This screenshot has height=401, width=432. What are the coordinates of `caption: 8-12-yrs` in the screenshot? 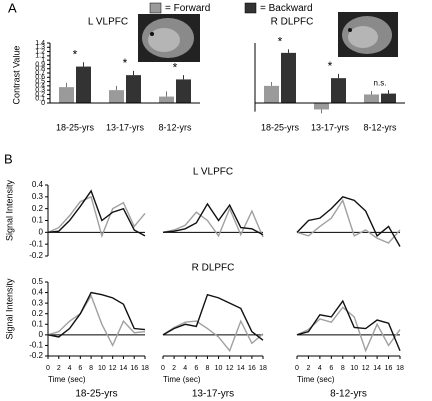 It's located at (348, 394).